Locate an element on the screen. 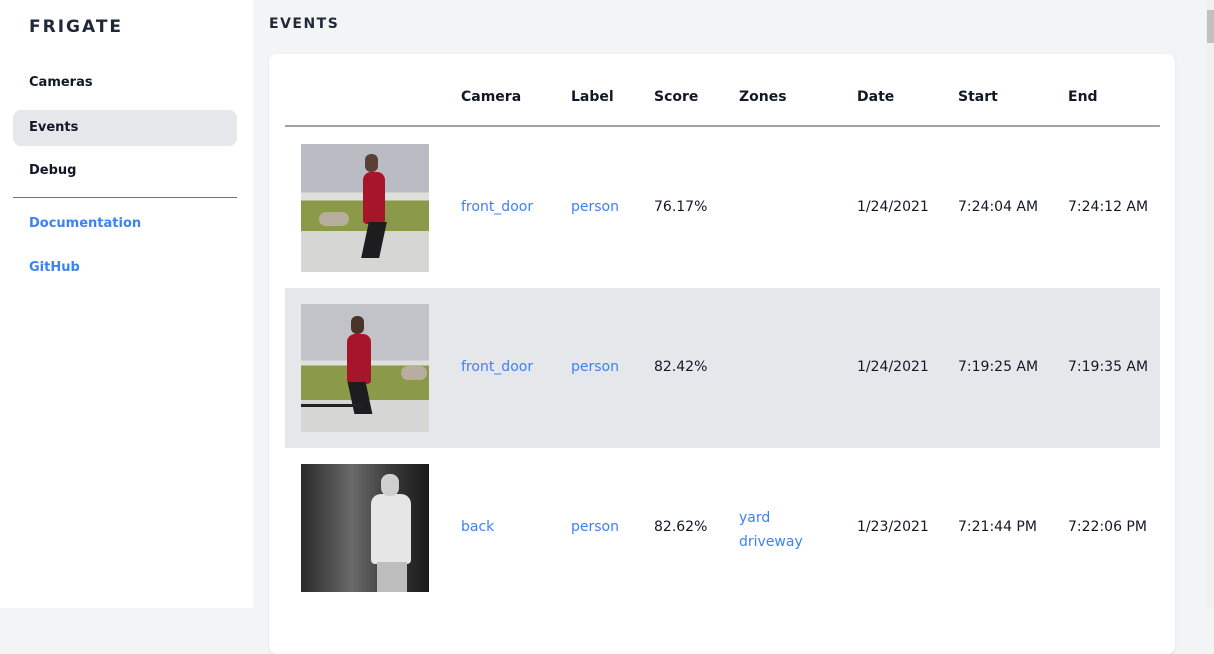 The width and height of the screenshot is (1214, 654). start-time: 7:19:25 AM is located at coordinates (998, 367).